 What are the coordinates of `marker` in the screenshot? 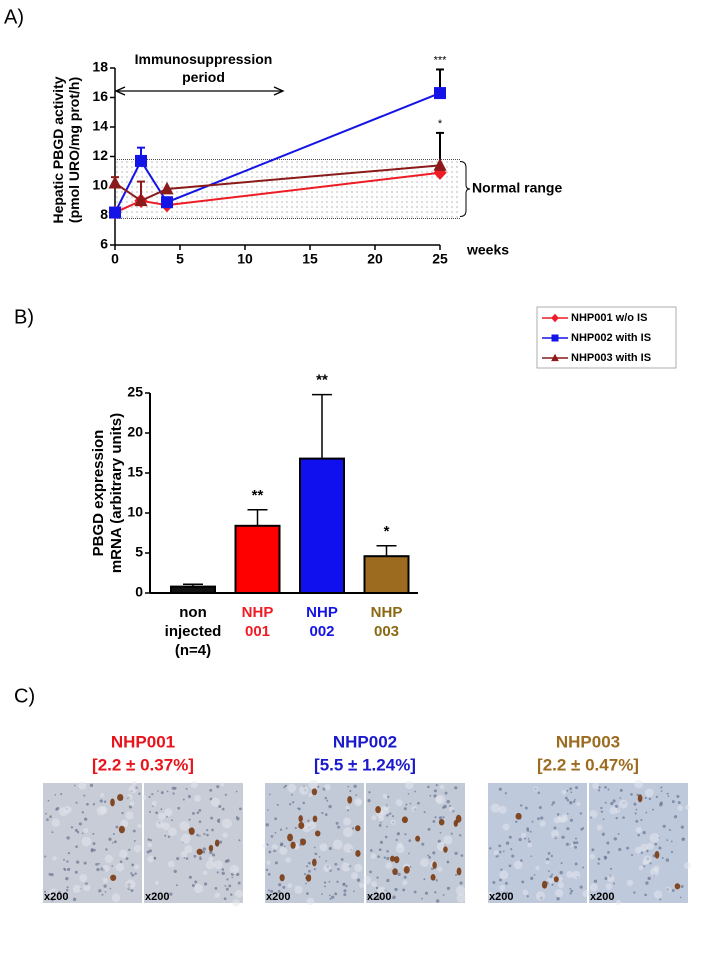 It's located at (440, 164).